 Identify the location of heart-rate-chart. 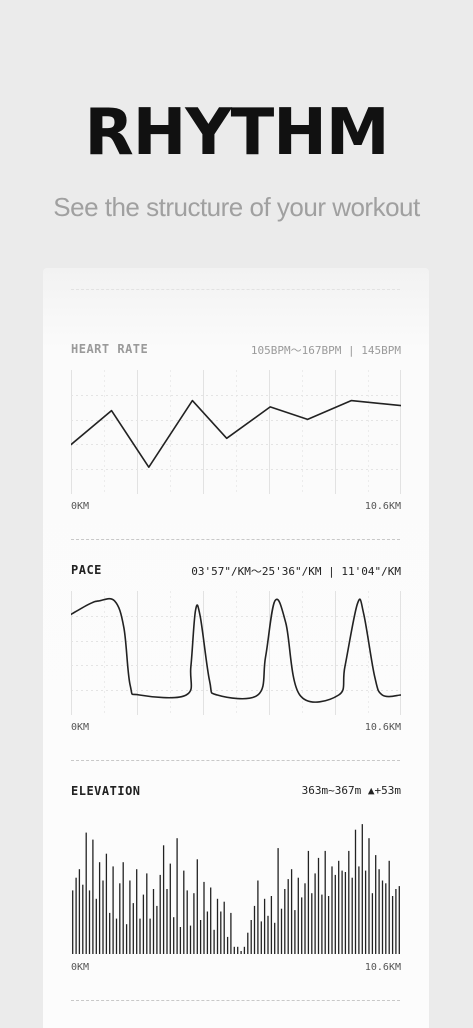
(236, 432).